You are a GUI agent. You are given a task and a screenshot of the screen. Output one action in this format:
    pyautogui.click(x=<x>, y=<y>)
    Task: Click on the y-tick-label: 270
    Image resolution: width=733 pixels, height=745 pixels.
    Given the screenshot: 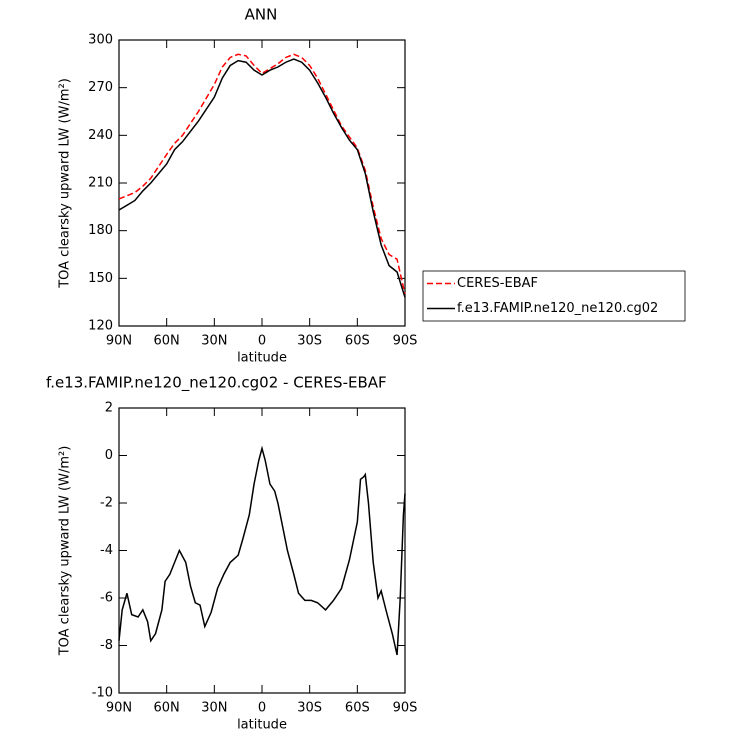 What is the action you would take?
    pyautogui.click(x=100, y=87)
    